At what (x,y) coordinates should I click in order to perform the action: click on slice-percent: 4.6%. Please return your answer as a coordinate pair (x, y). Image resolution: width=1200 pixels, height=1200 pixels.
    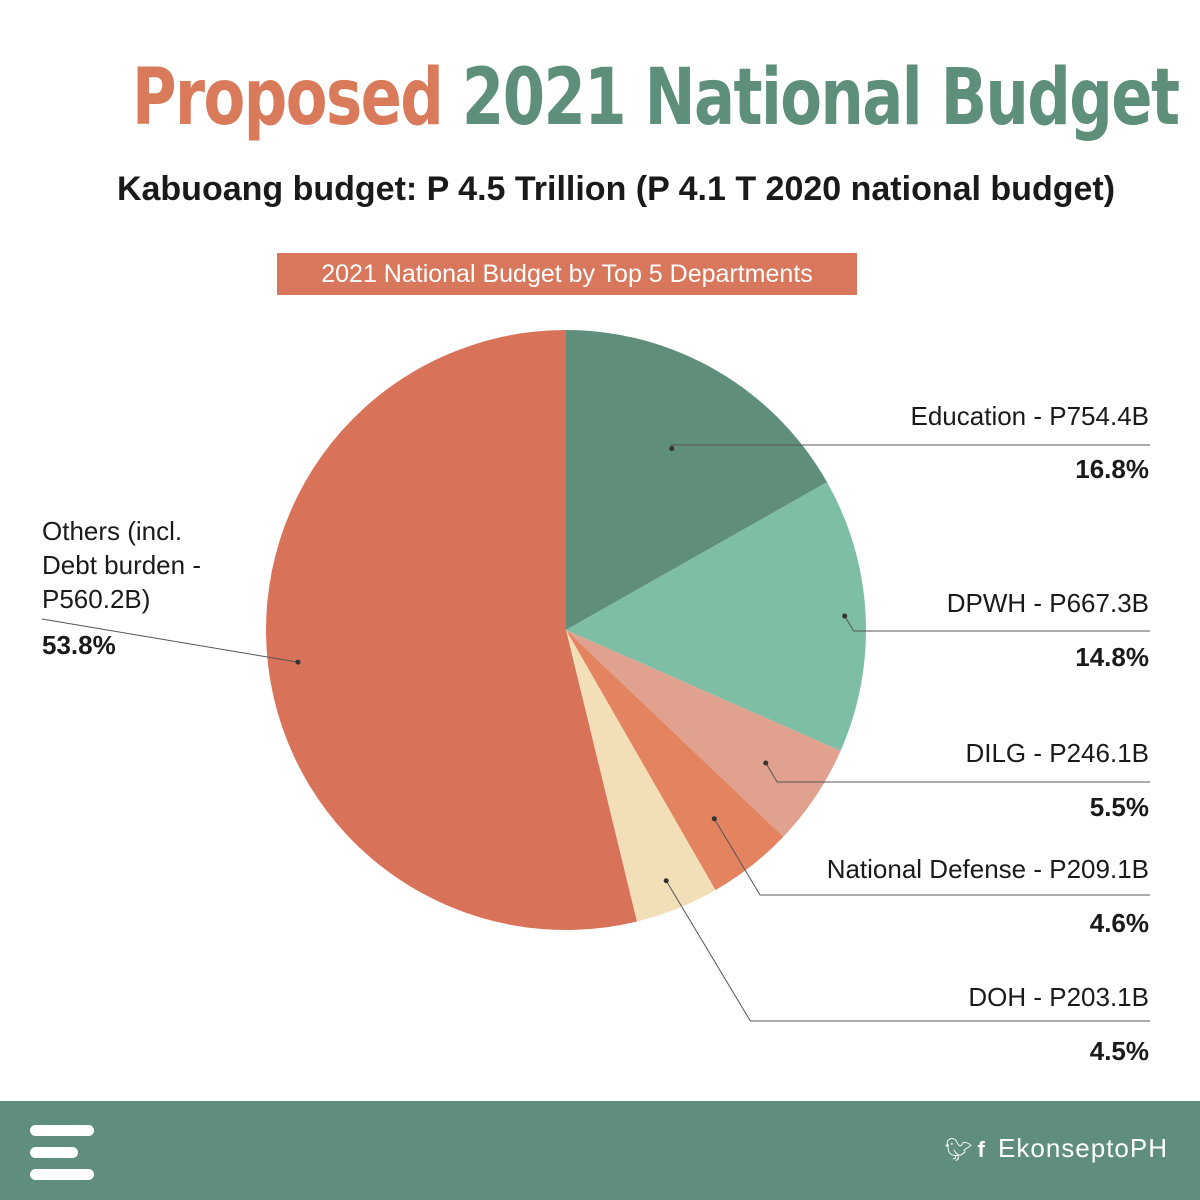
    Looking at the image, I should click on (1119, 923).